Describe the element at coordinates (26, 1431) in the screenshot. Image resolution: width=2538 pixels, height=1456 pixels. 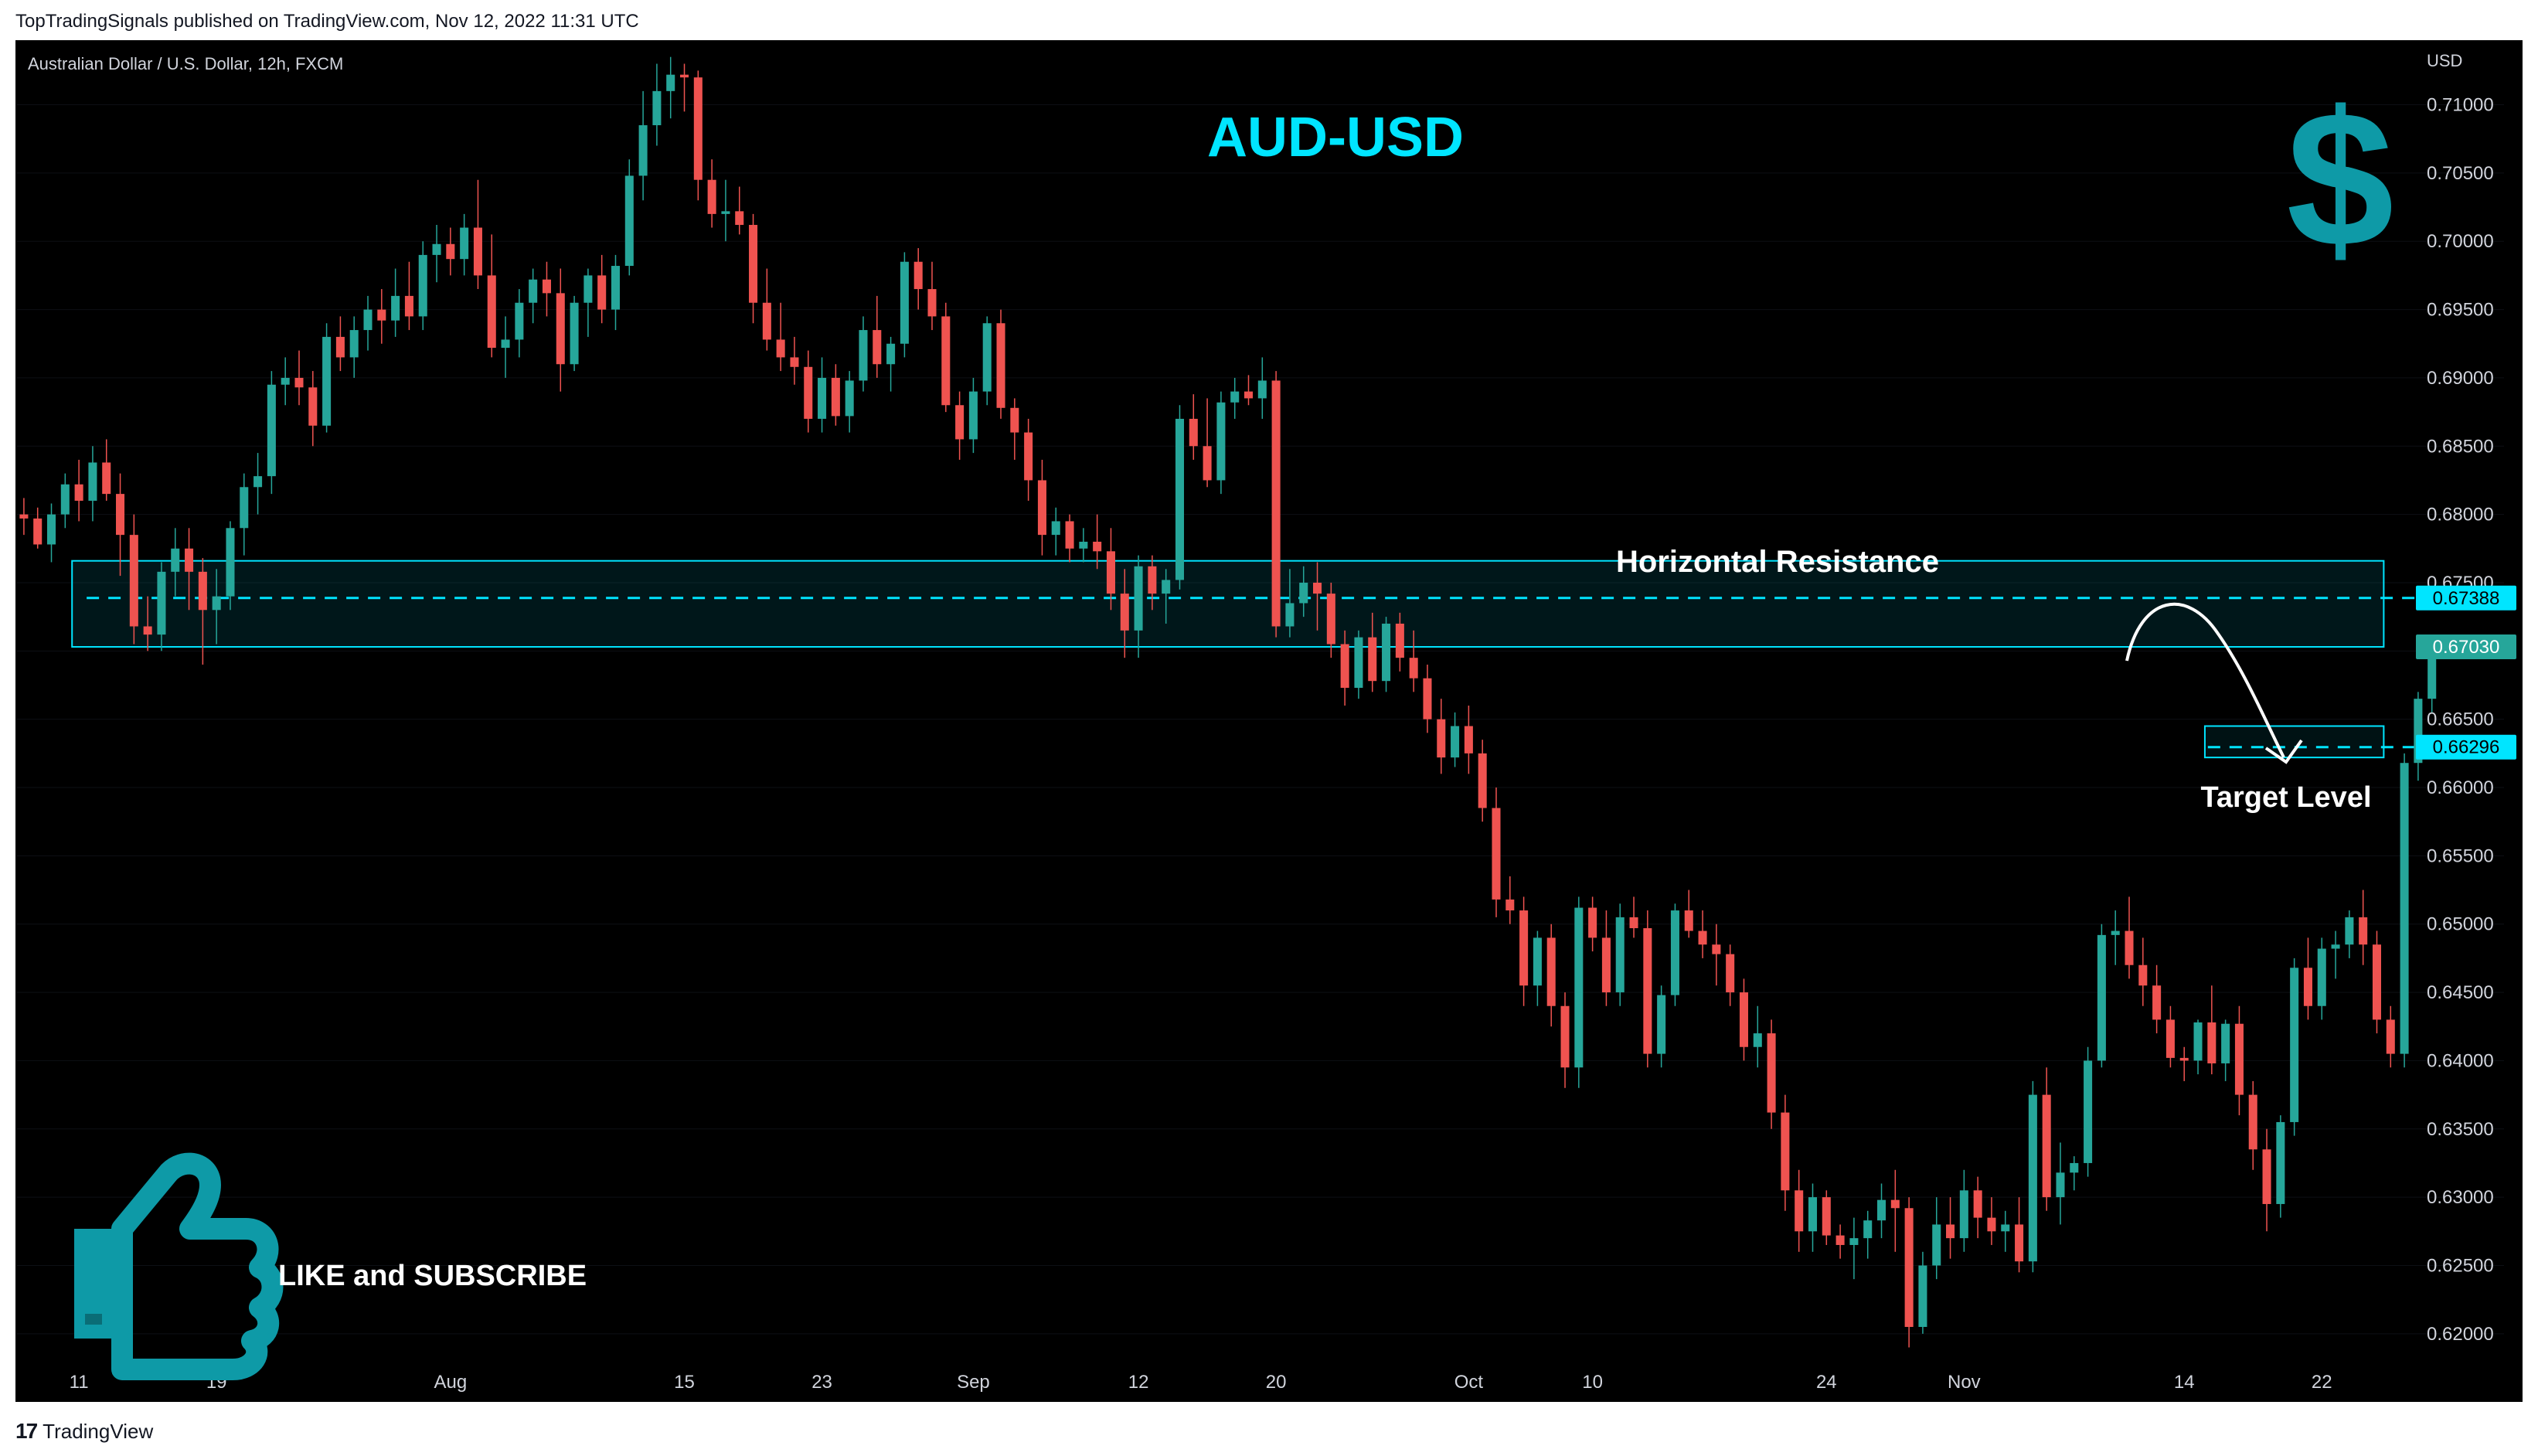
I see `tradingview-logo-icon: 17` at that location.